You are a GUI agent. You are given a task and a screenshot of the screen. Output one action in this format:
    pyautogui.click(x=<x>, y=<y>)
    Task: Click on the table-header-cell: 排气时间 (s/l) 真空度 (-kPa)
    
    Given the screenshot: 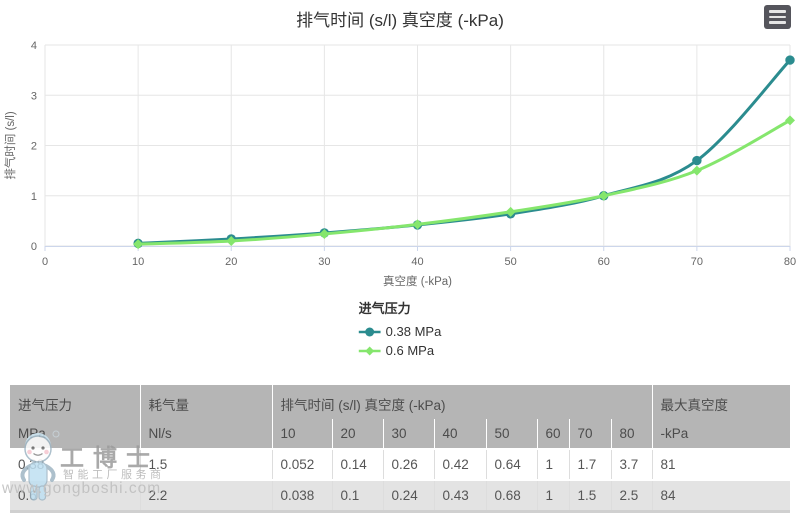 What is the action you would take?
    pyautogui.click(x=461, y=402)
    